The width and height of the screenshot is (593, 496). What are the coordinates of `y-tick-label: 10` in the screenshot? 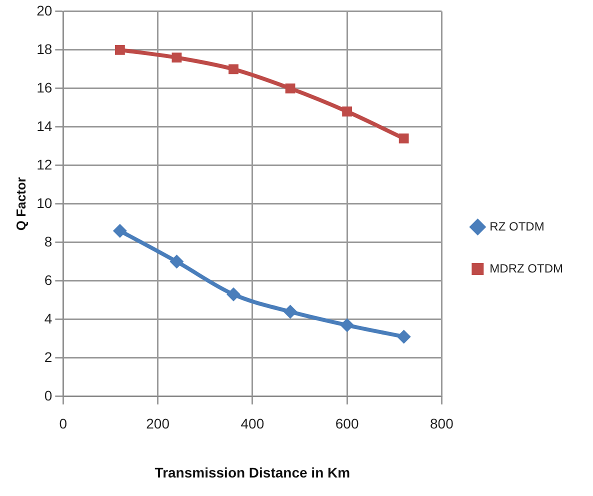 It's located at (44, 202).